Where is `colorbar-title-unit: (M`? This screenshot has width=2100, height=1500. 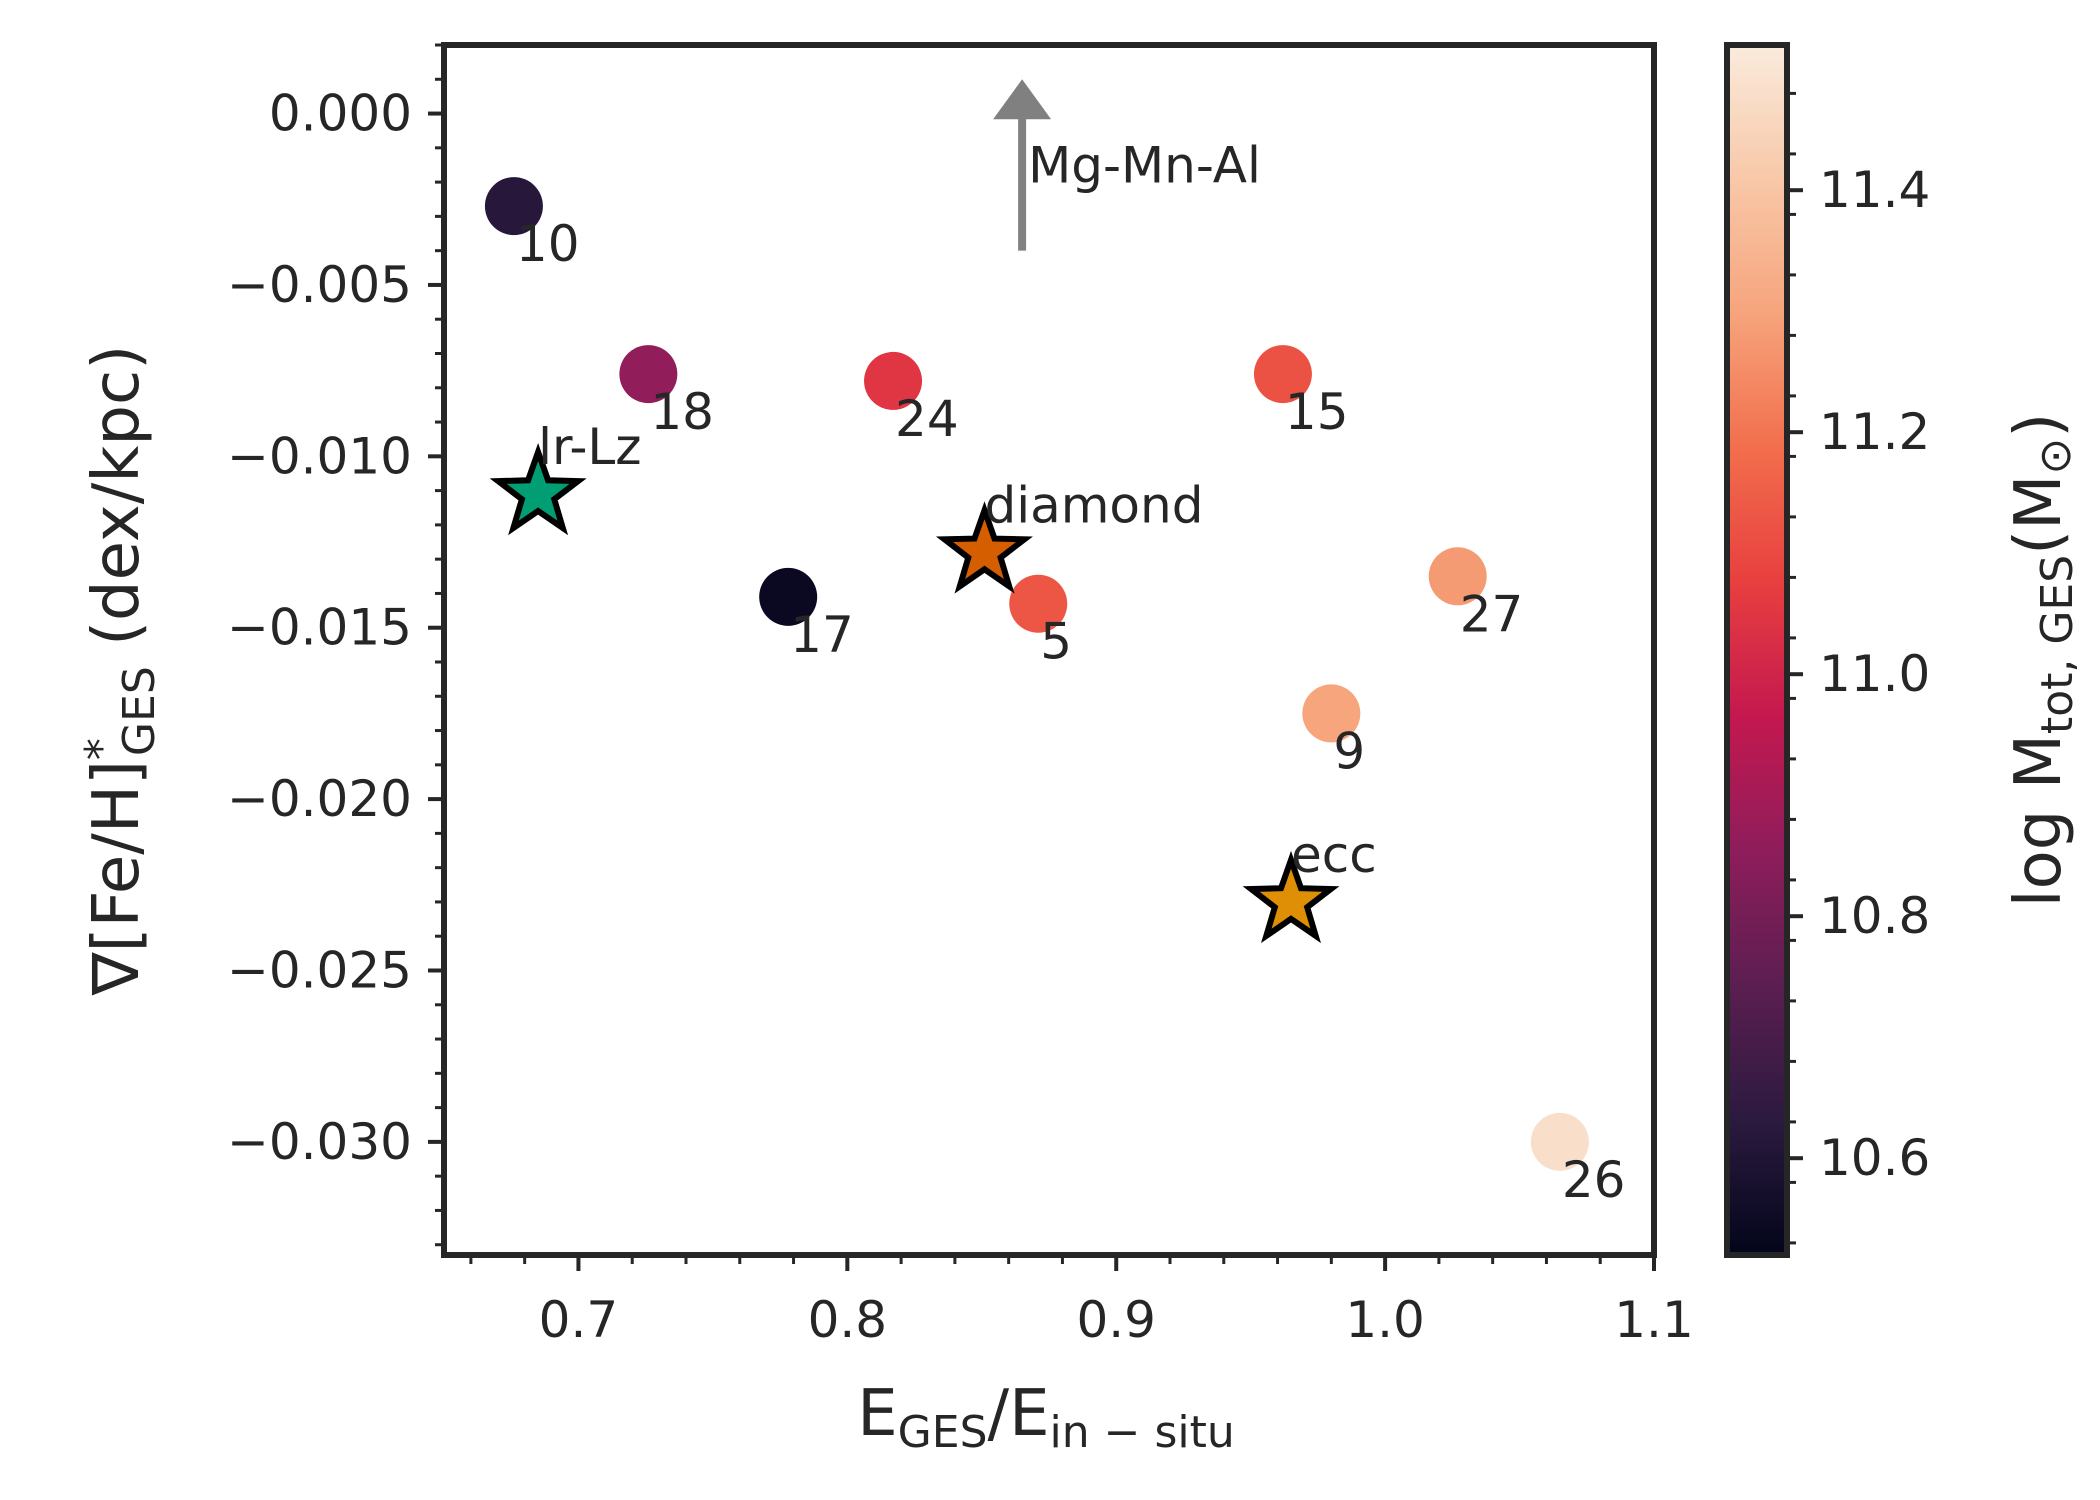 colorbar-title-unit: (M is located at coordinates (2039, 515).